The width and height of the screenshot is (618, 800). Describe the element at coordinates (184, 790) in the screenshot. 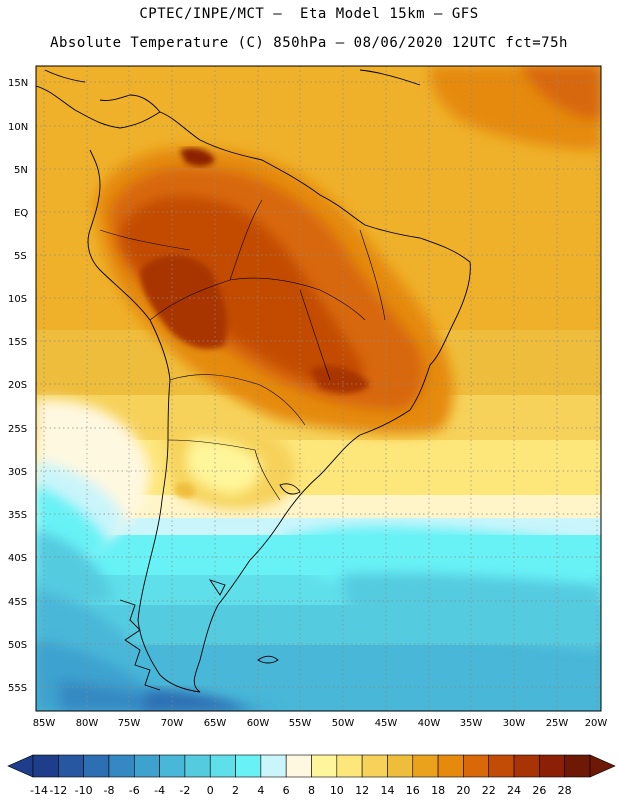

I see `colorbar-label: -2` at that location.